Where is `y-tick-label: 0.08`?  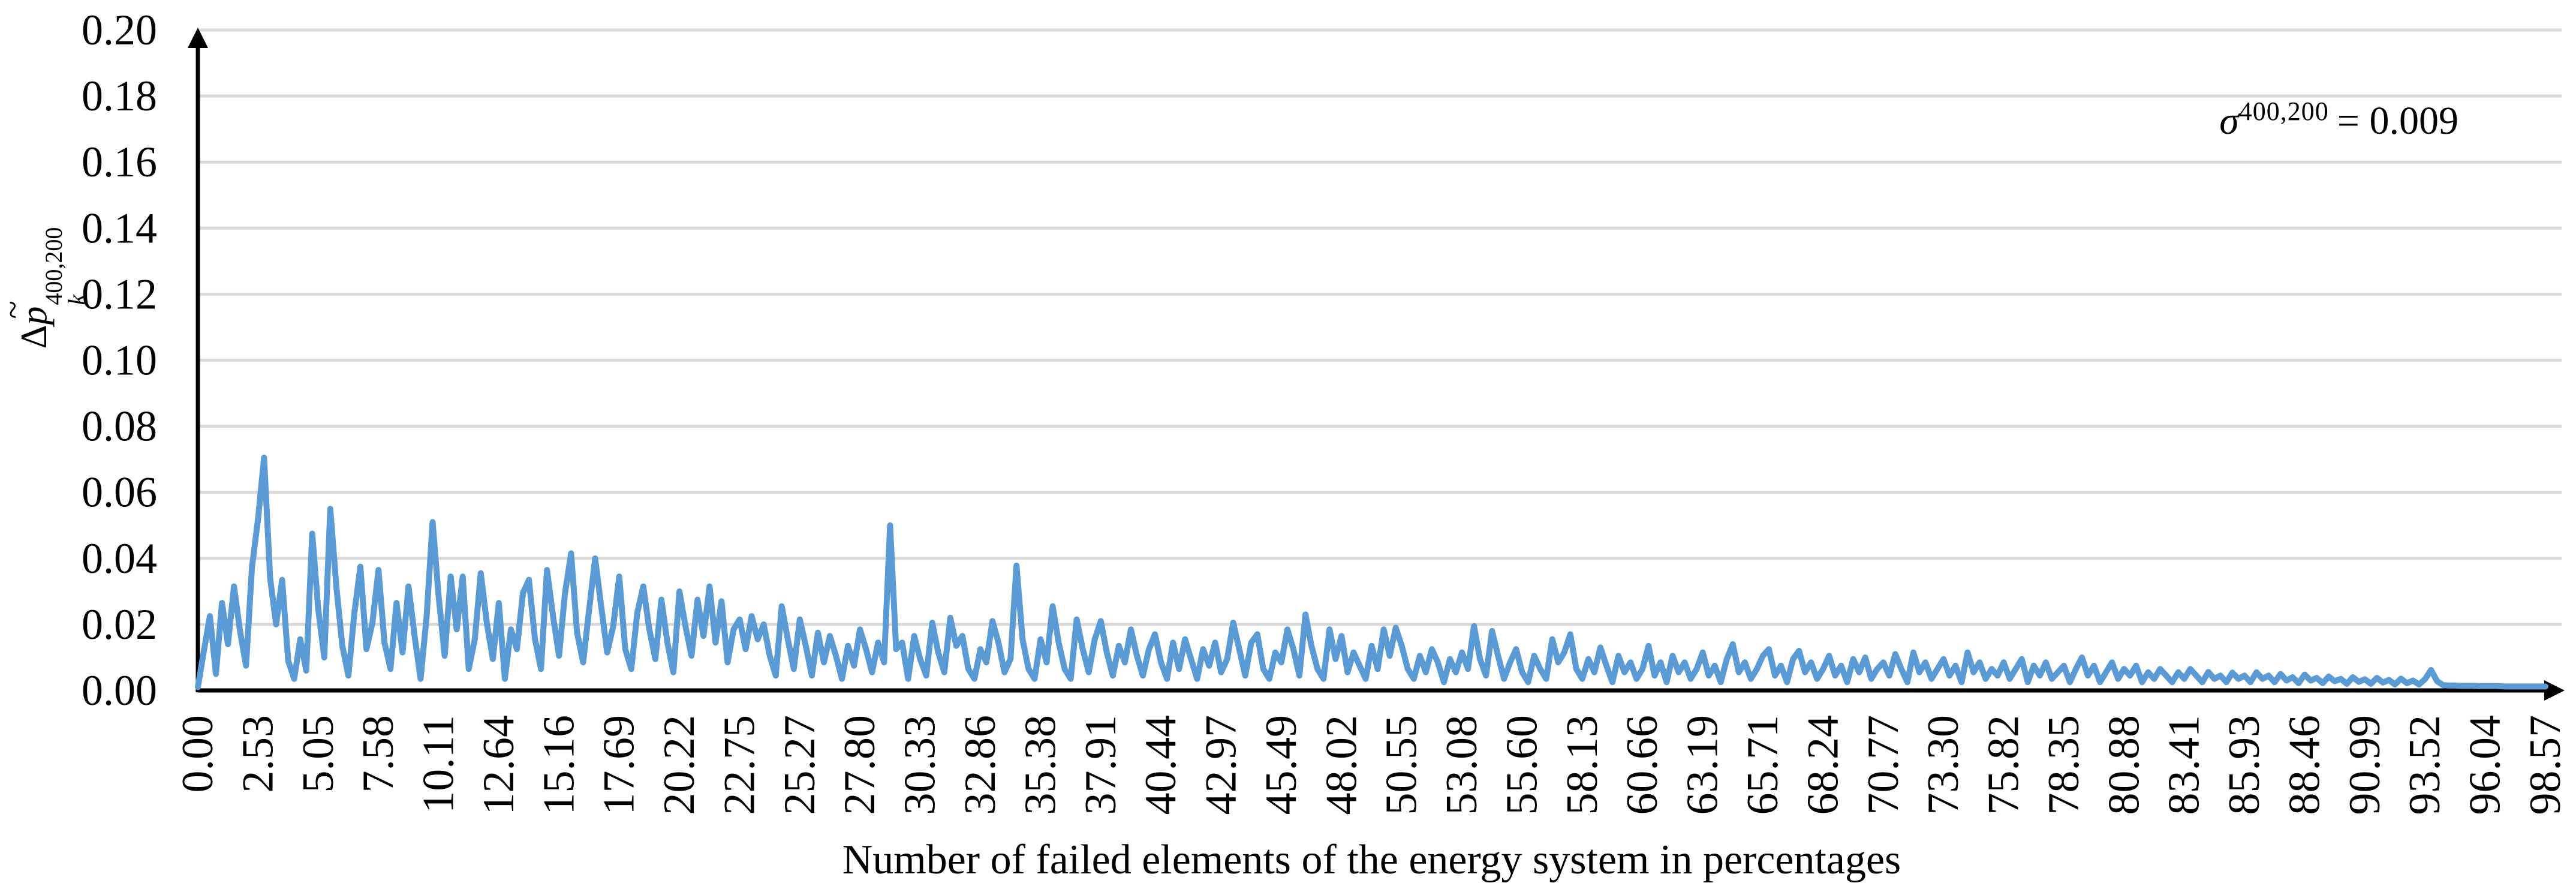 y-tick-label: 0.08 is located at coordinates (119, 426).